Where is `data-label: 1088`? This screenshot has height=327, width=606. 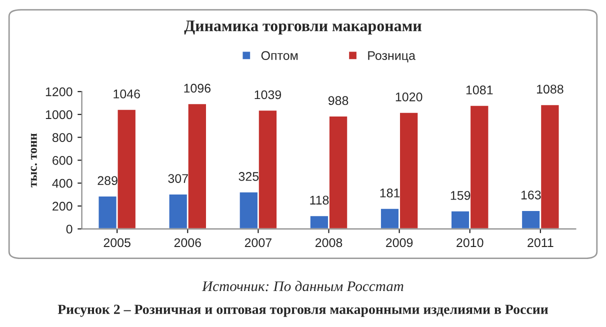
data-label: 1088 is located at coordinates (550, 89).